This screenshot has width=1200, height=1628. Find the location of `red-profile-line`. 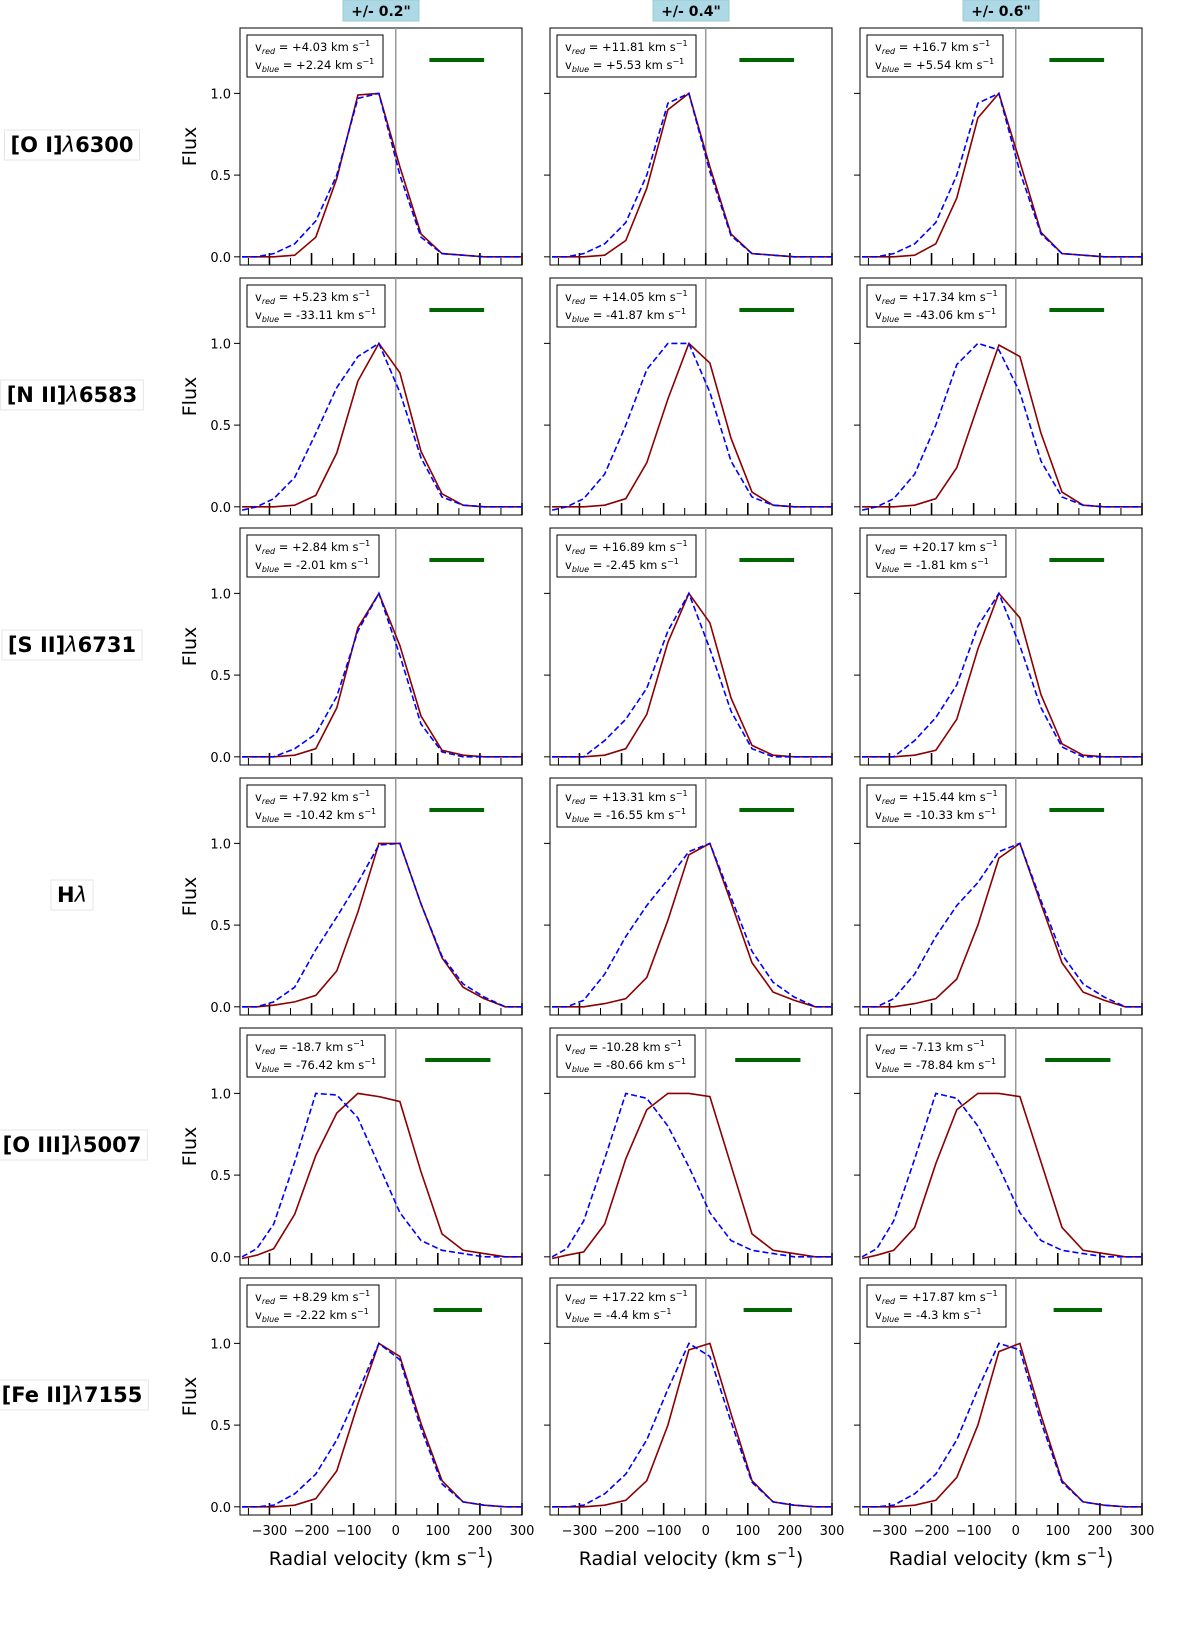

red-profile-line is located at coordinates (692, 925).